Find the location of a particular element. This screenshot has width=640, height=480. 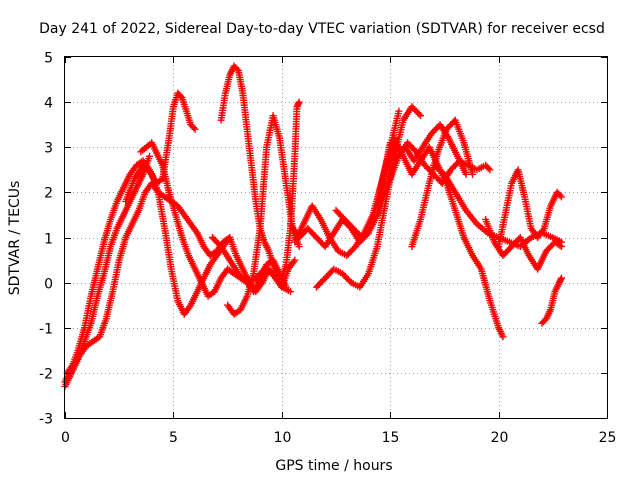

x-tick-label: 10 is located at coordinates (283, 438).